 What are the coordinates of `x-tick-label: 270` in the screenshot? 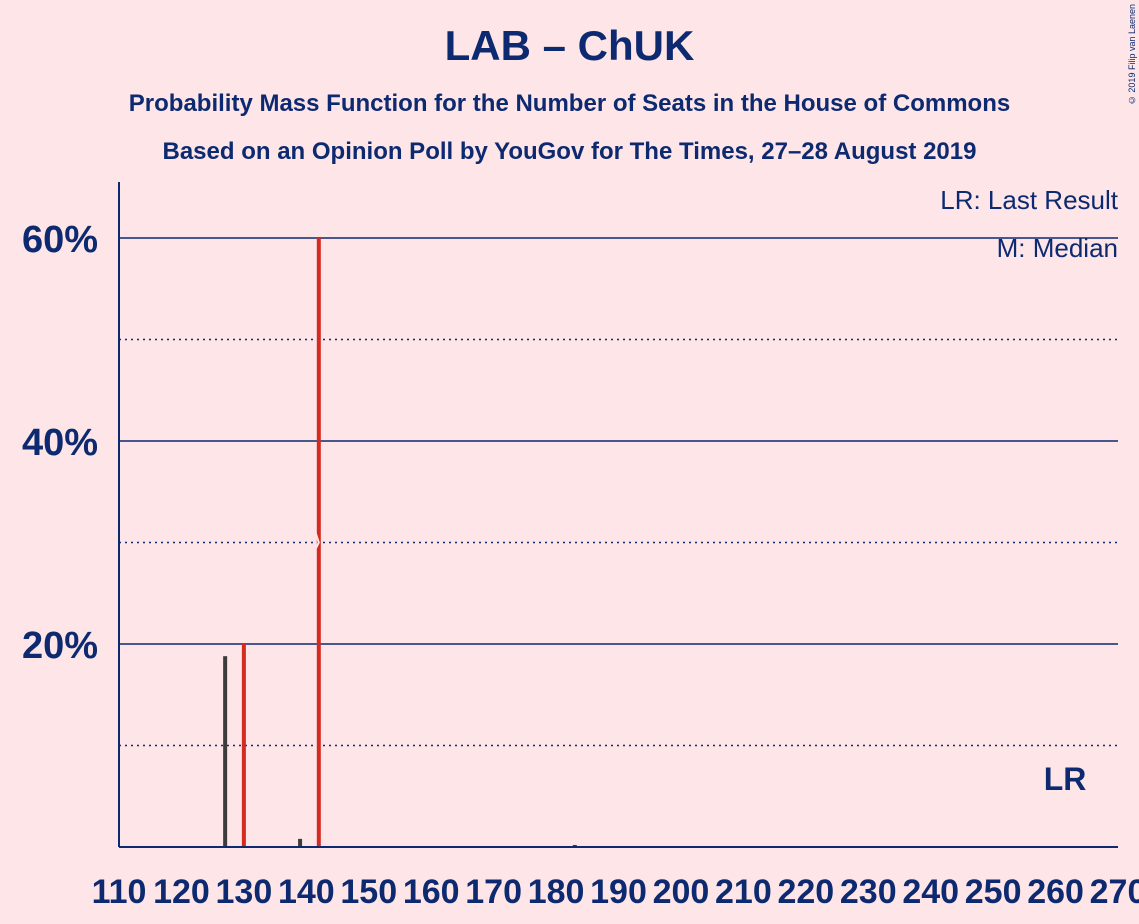 It's located at (1114, 892).